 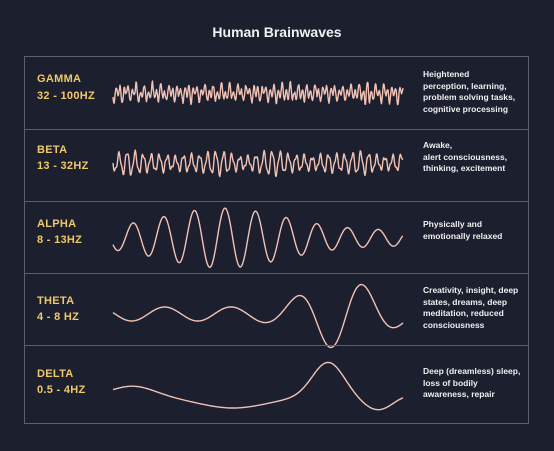 What do you see at coordinates (56, 301) in the screenshot?
I see `band-name: THETA` at bounding box center [56, 301].